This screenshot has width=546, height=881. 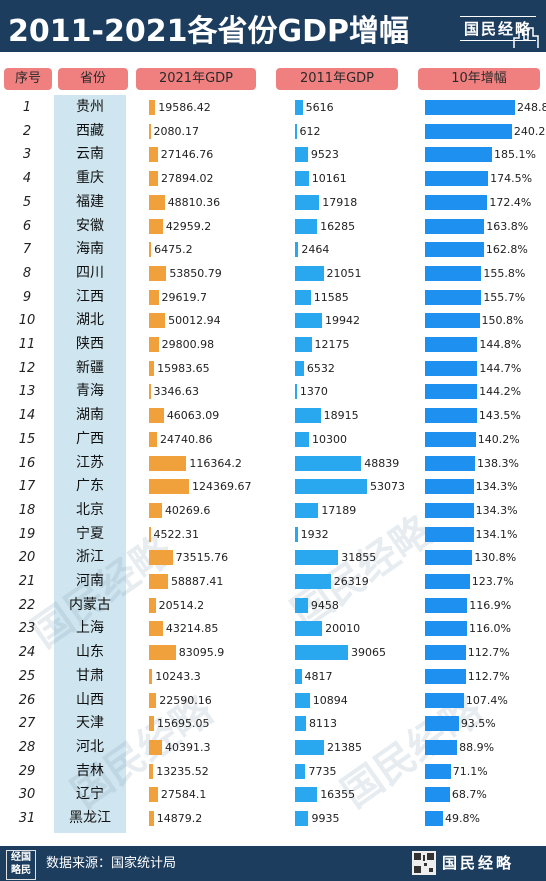 What do you see at coordinates (187, 179) in the screenshot?
I see `value-label-gdp2021: 27894.02` at bounding box center [187, 179].